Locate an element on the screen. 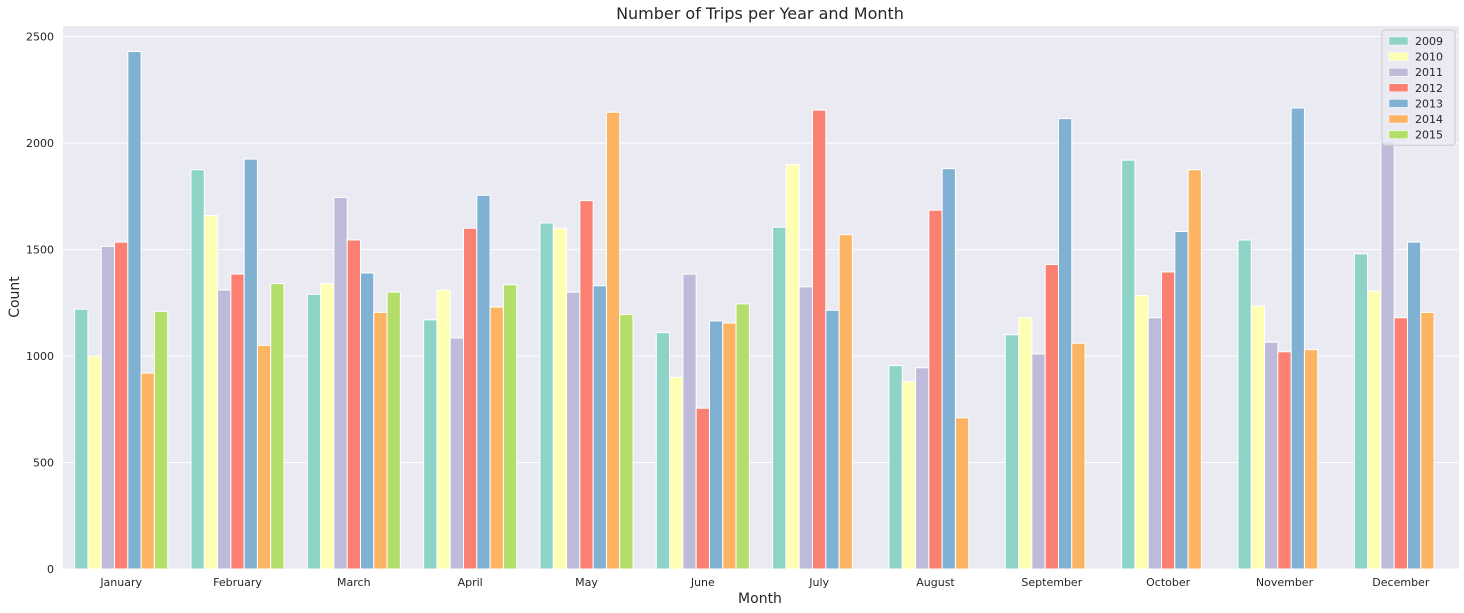  legend-label-2012: 2012 is located at coordinates (1429, 88).